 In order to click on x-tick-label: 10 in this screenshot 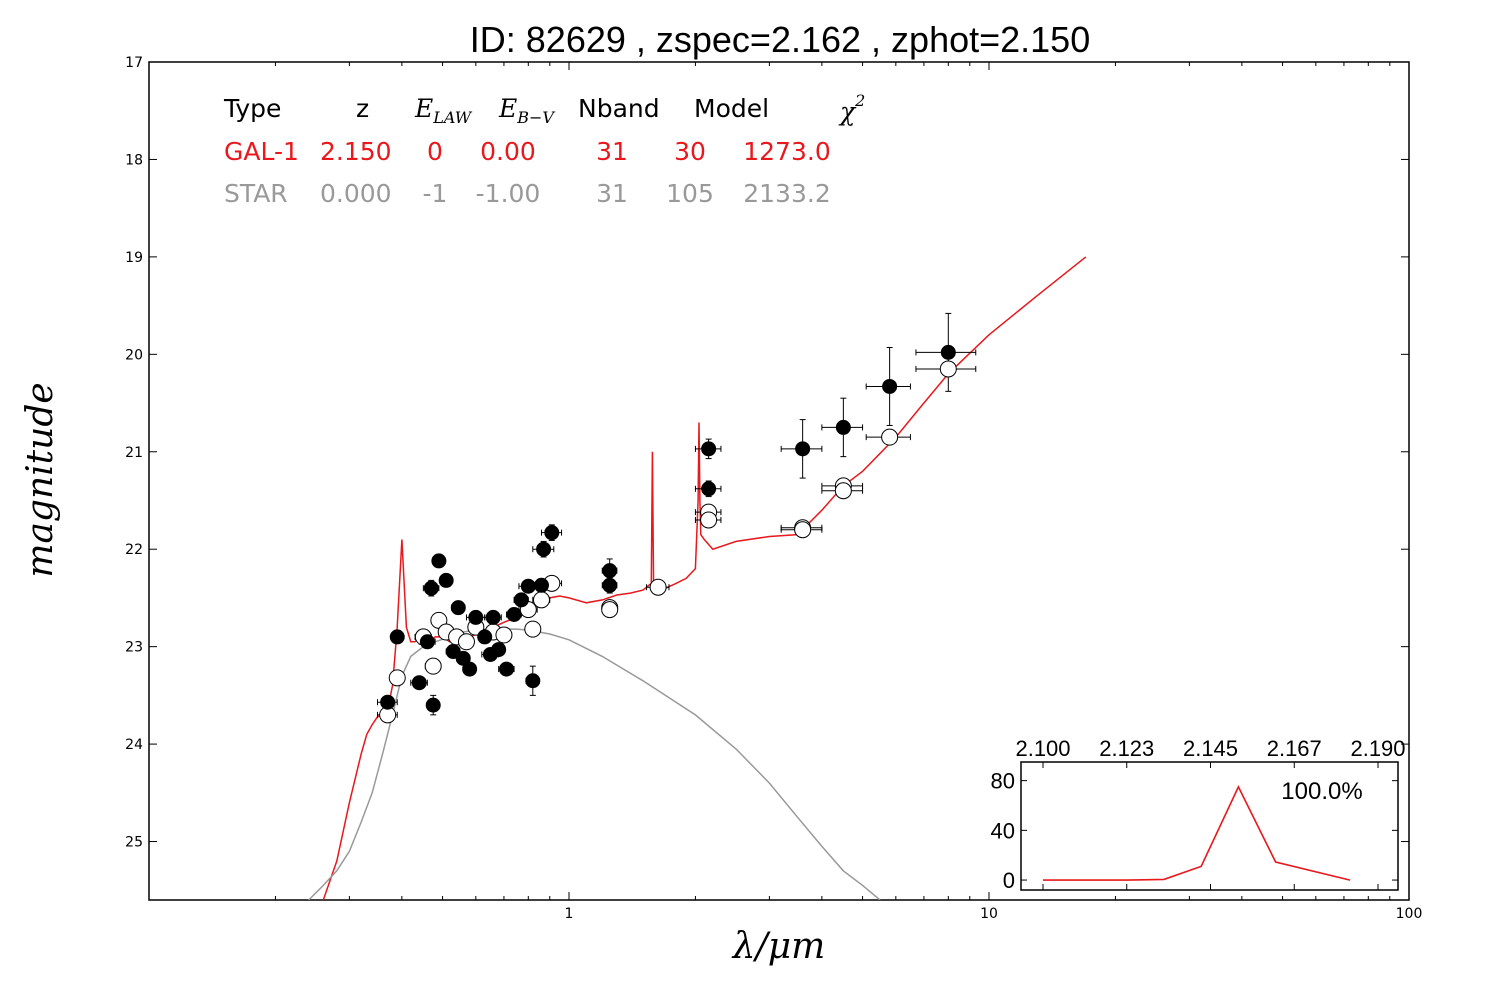, I will do `click(989, 914)`.